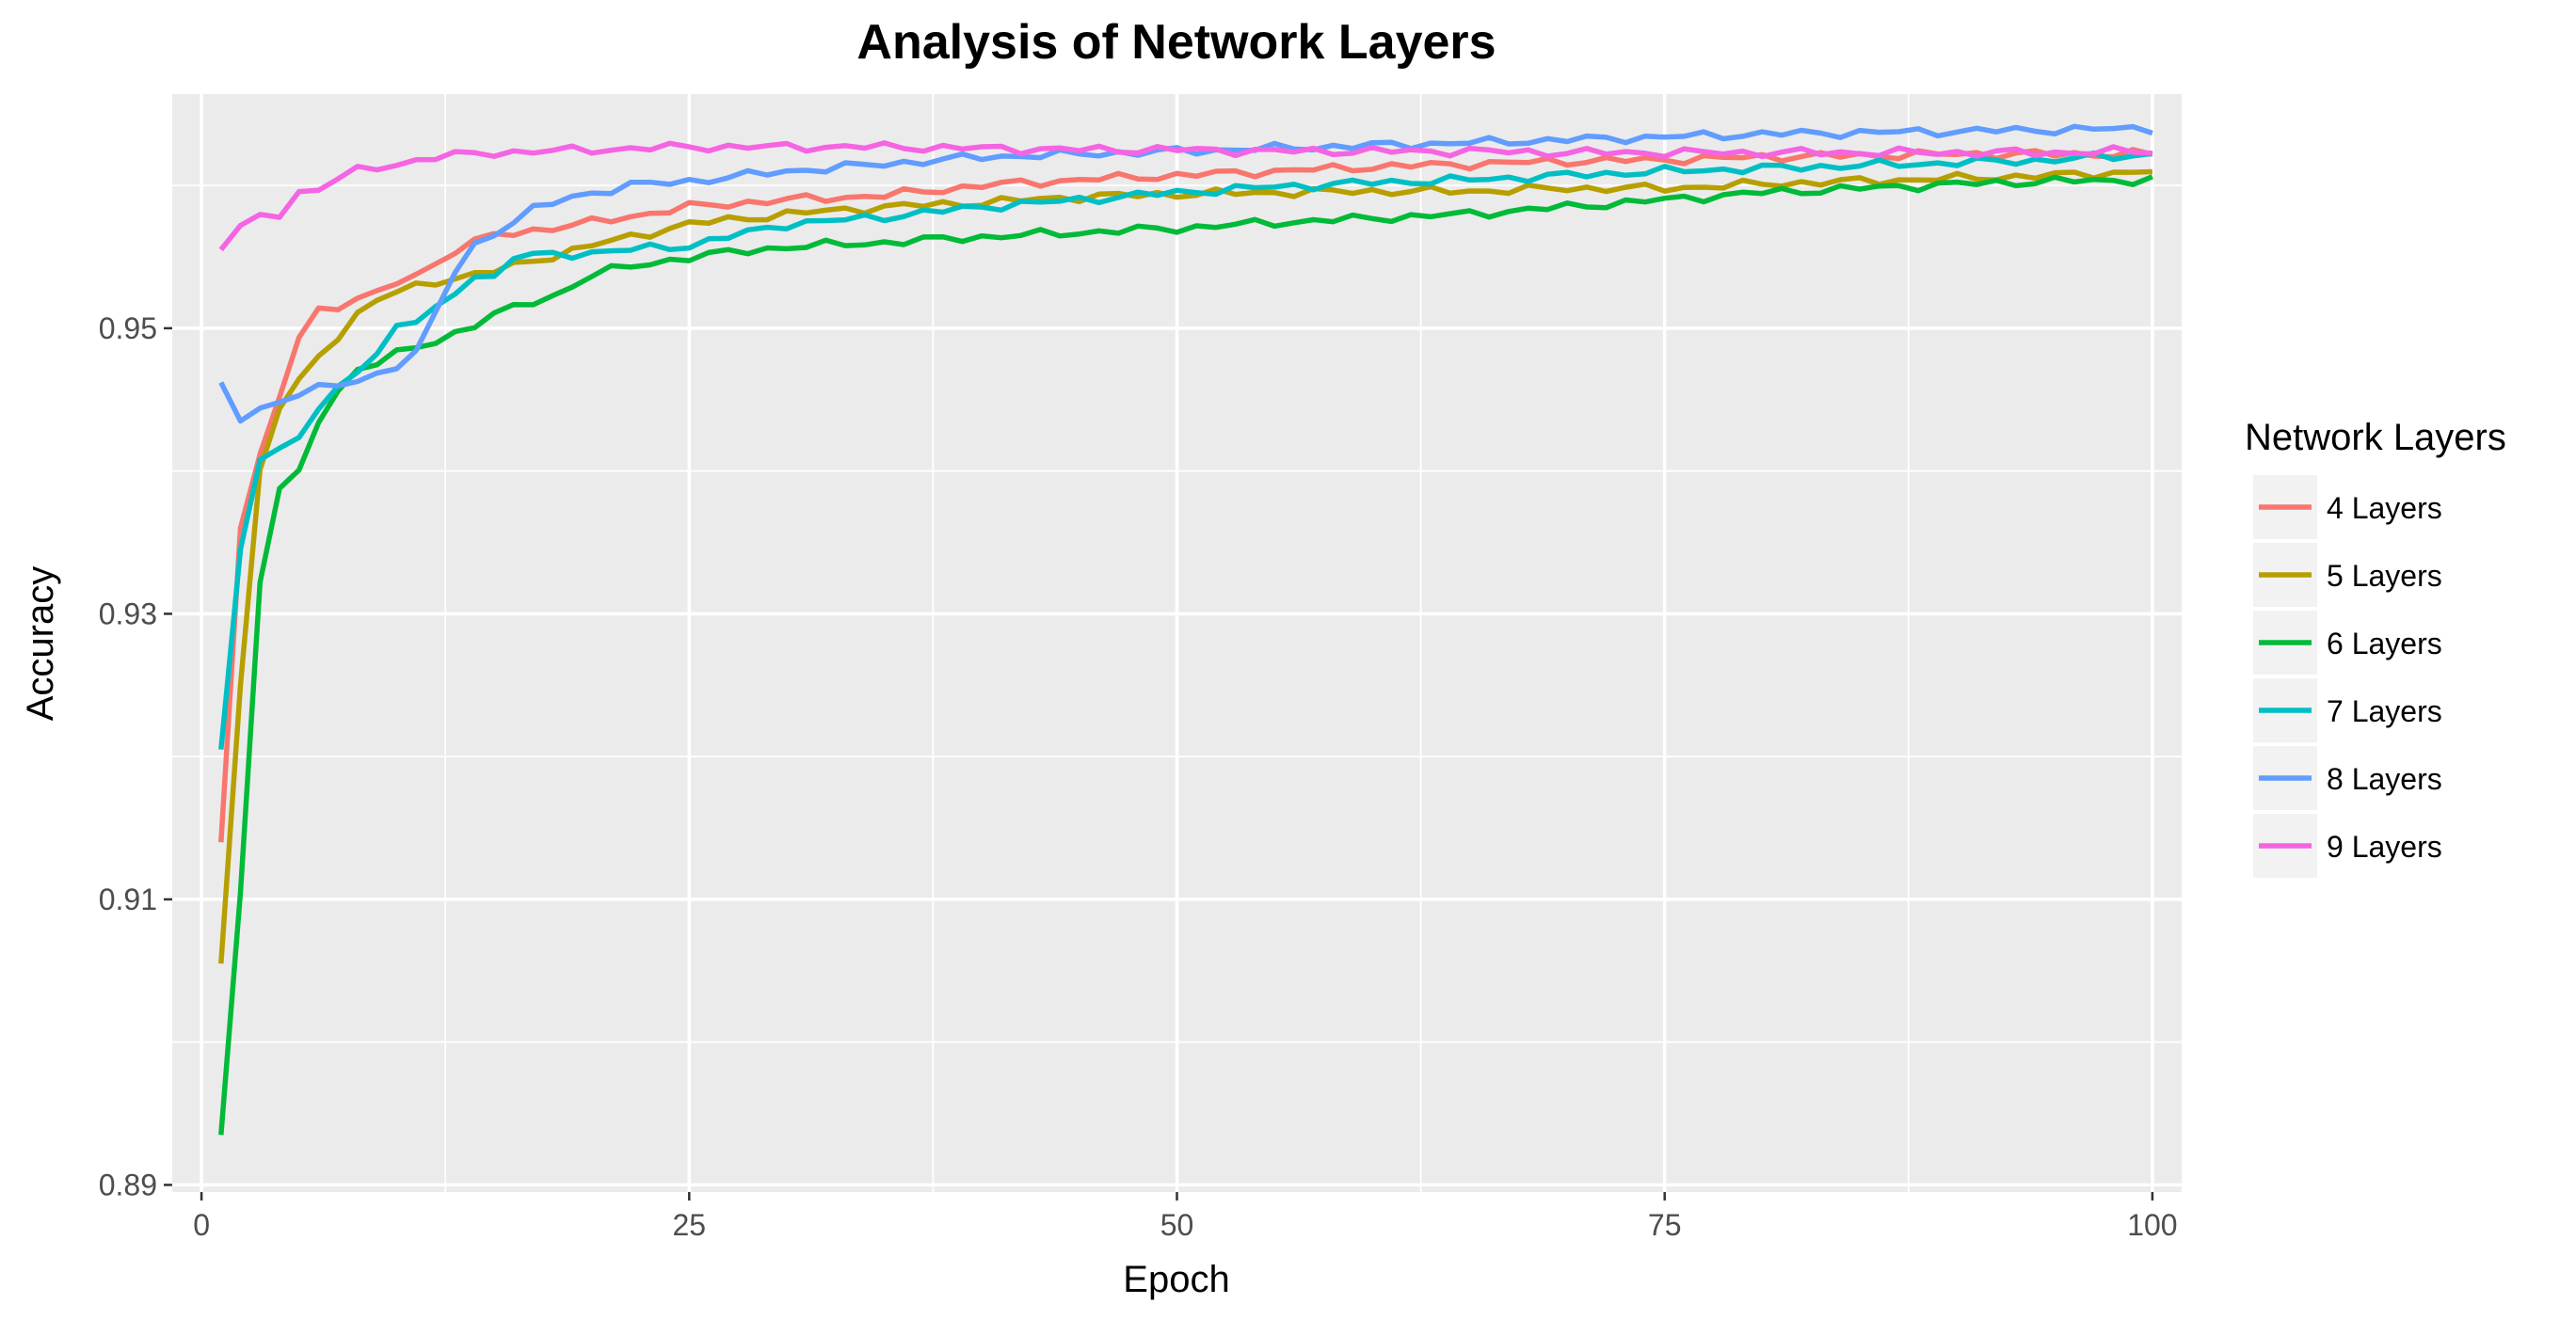 This screenshot has width=2576, height=1320. Describe the element at coordinates (2375, 438) in the screenshot. I see `legend-title: Network Layers` at that location.